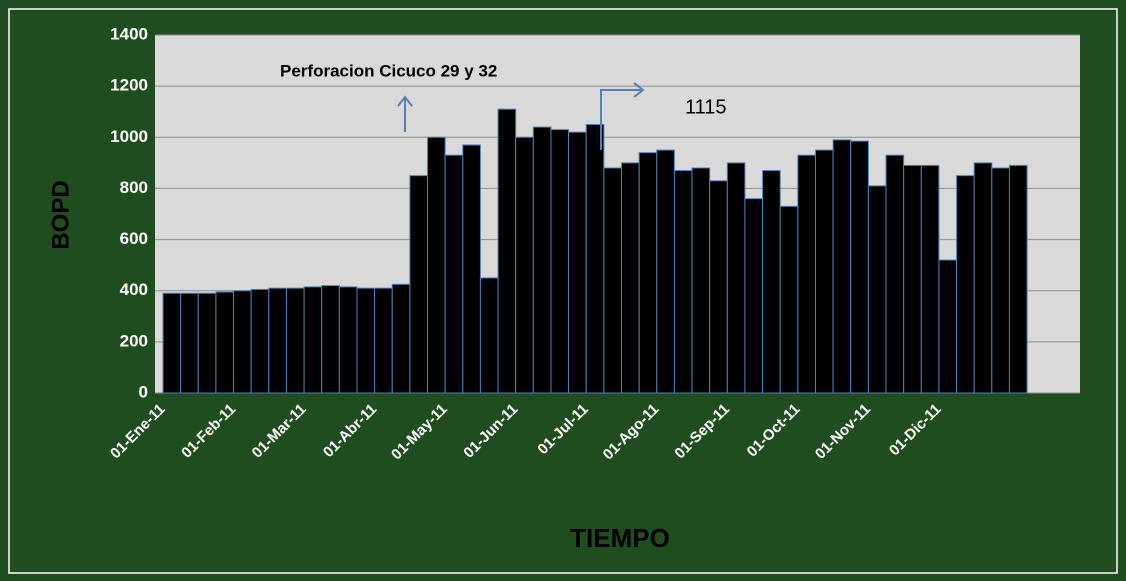  Describe the element at coordinates (129, 85) in the screenshot. I see `y-tick-label: 1200` at that location.